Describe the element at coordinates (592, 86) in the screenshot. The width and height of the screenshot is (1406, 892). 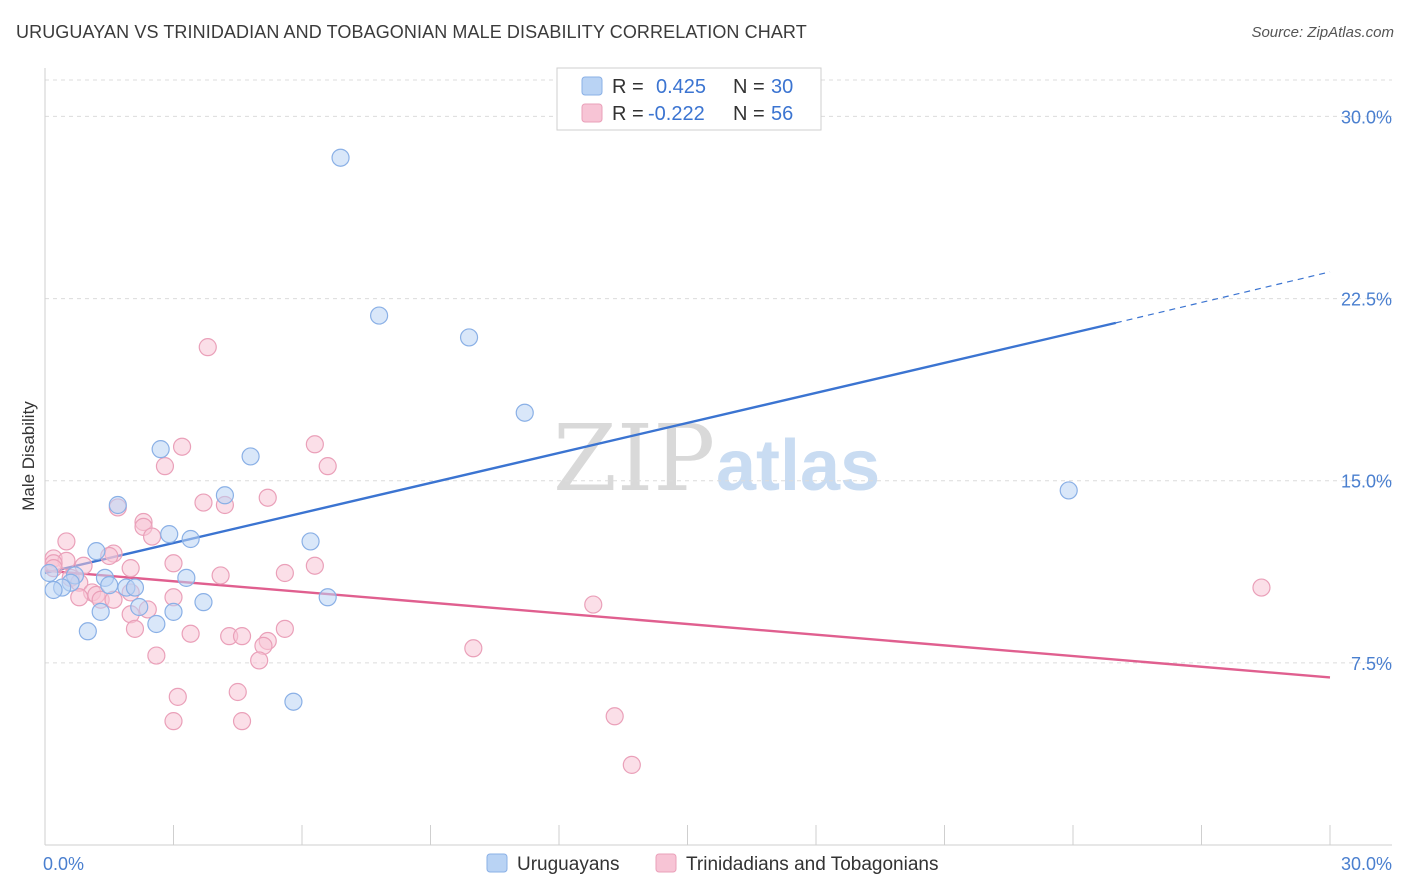
I see `legend-swatch-blue` at that location.